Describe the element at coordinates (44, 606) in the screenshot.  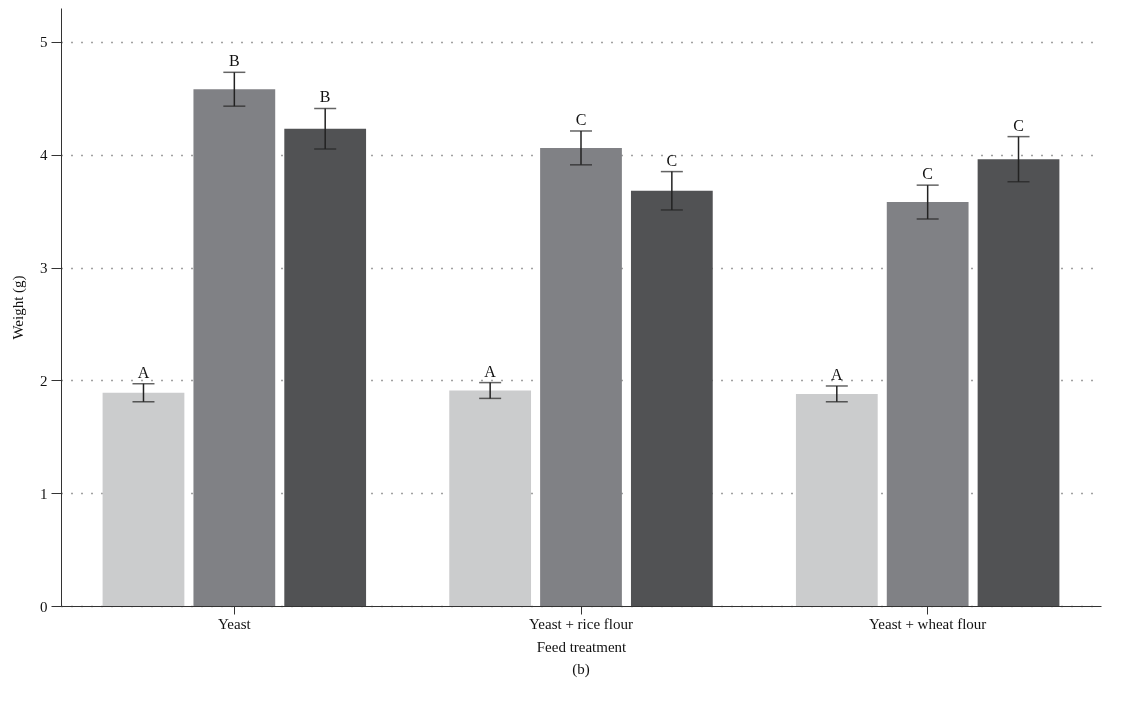
I see `y-tick-label: 0` at that location.